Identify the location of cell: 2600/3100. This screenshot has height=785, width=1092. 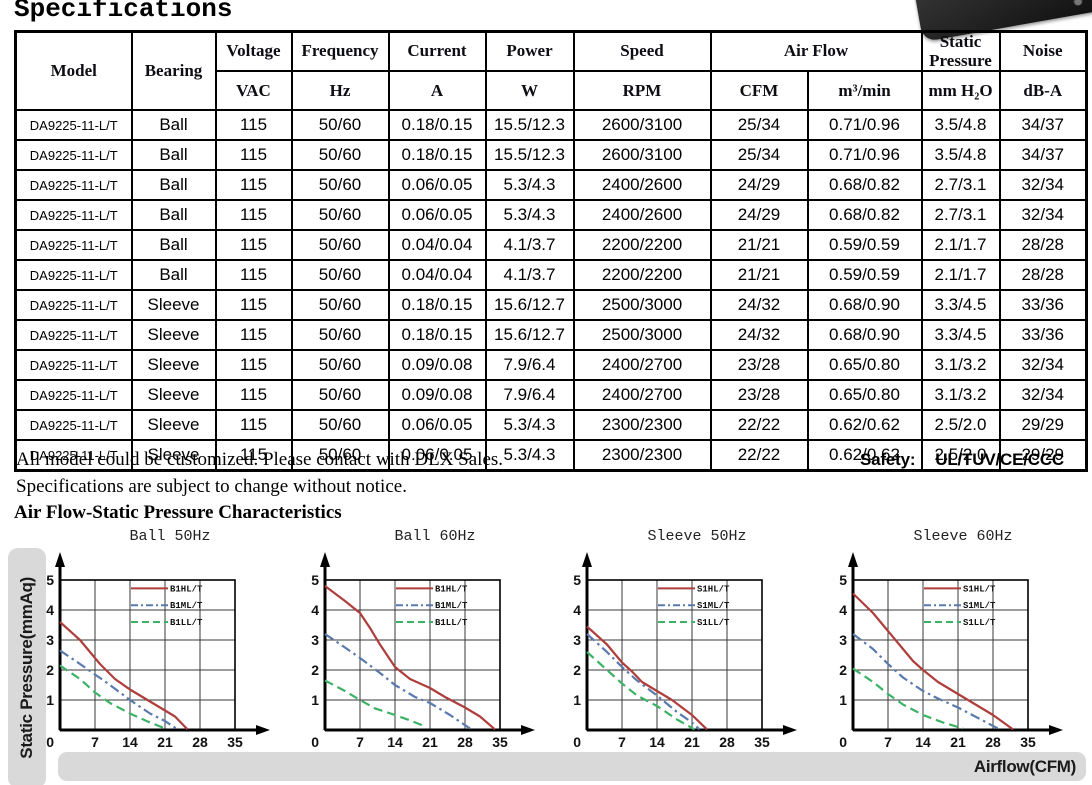
(642, 155).